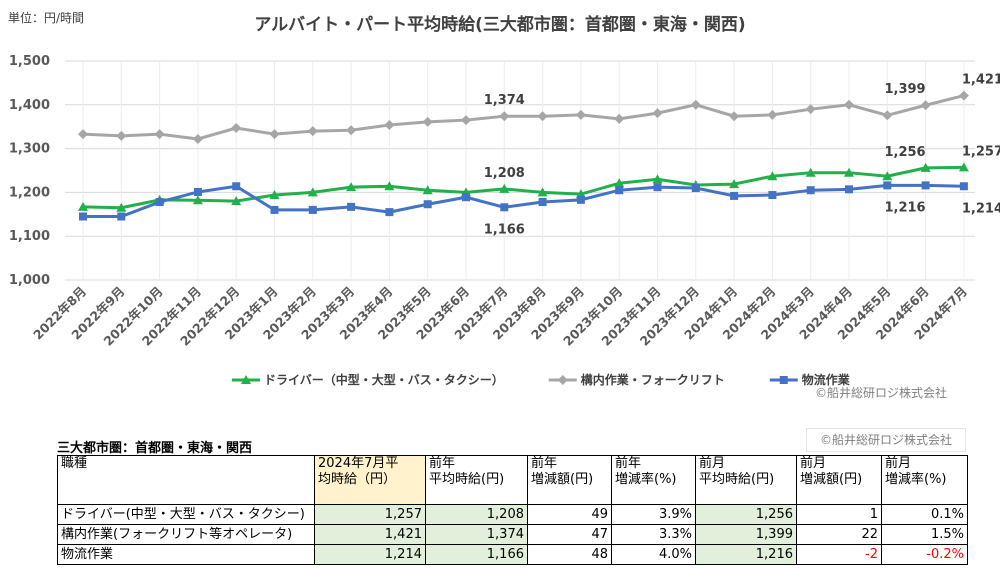  What do you see at coordinates (981, 151) in the screenshot?
I see `data-label: 1,257` at bounding box center [981, 151].